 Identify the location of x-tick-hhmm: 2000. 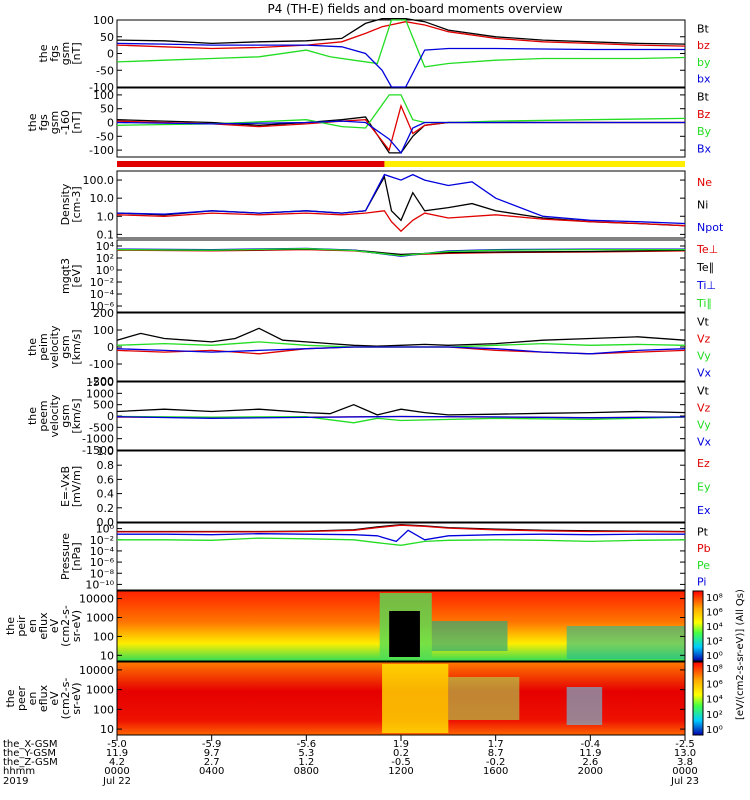
(590, 771).